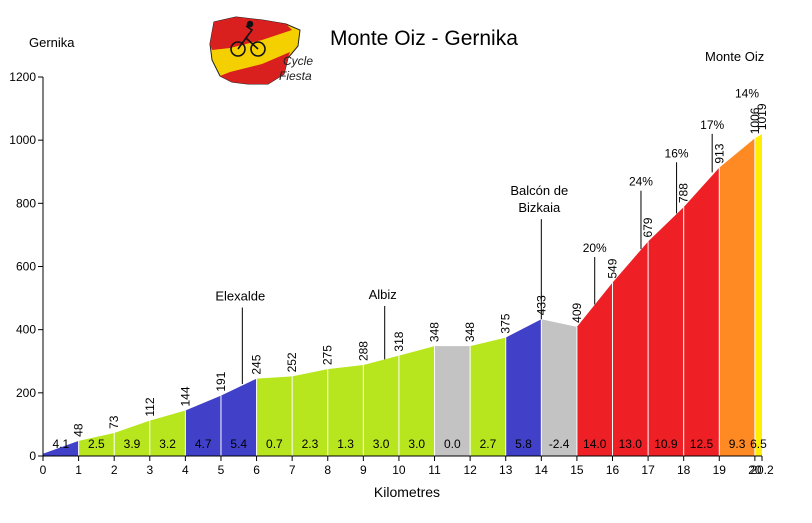  I want to click on elevation-label-17: 788, so click(684, 193).